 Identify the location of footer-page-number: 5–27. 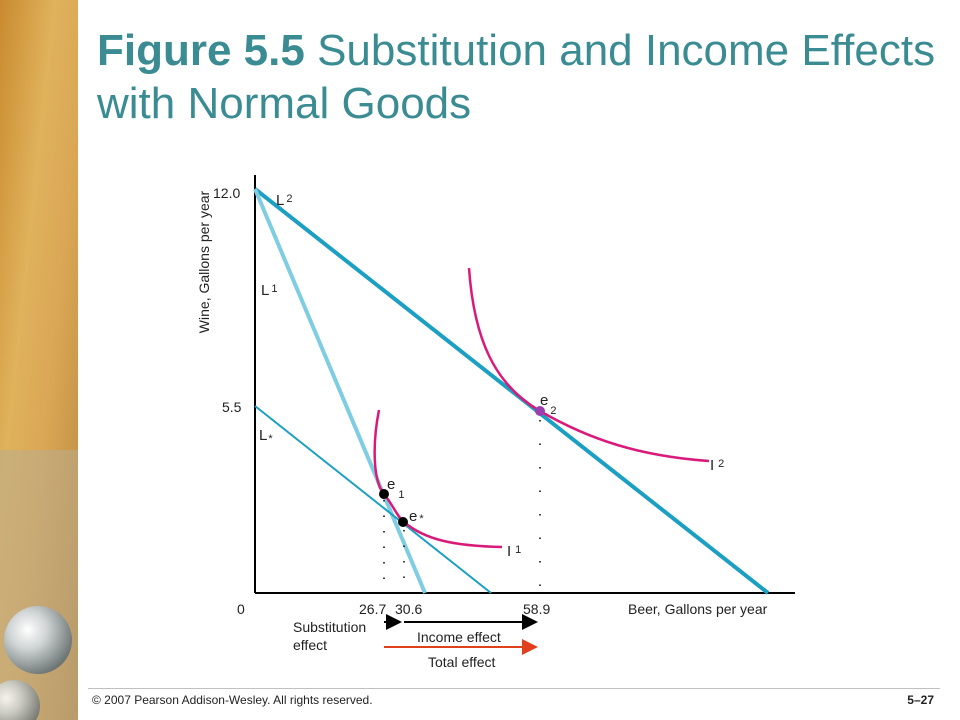
(920, 700).